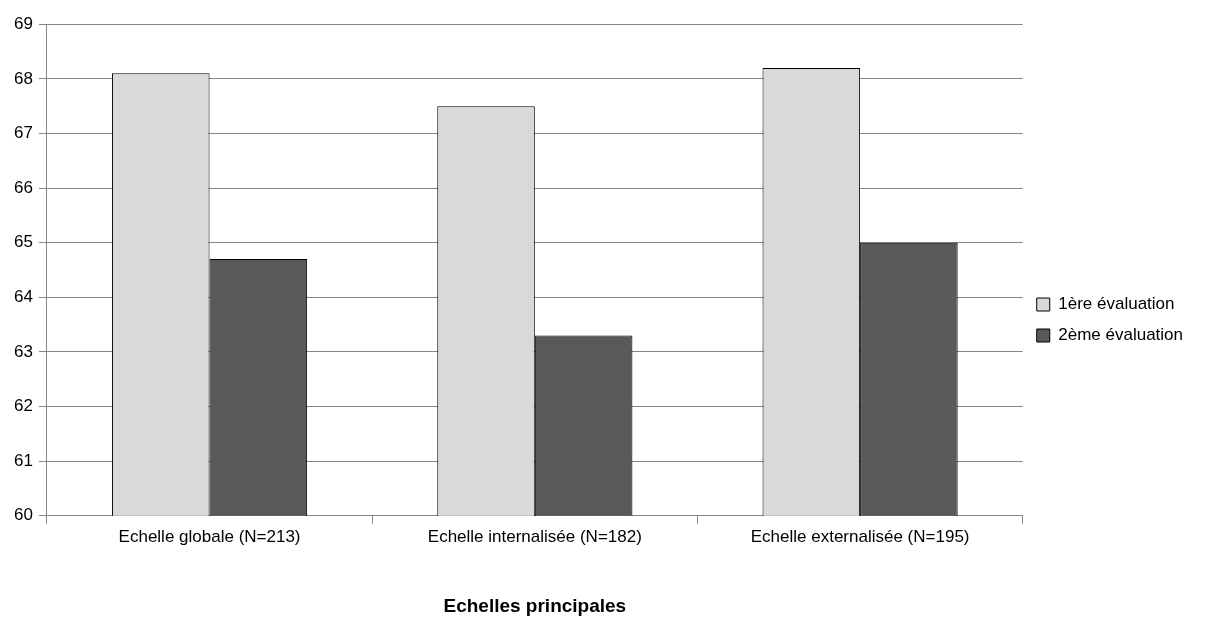 The width and height of the screenshot is (1205, 630). What do you see at coordinates (209, 536) in the screenshot?
I see `x-tick-label: Echelle globale (N=213)` at bounding box center [209, 536].